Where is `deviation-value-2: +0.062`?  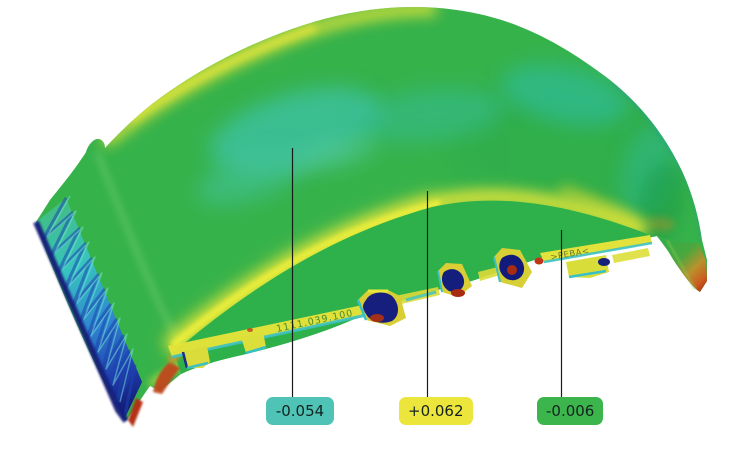 deviation-value-2: +0.062 is located at coordinates (436, 410).